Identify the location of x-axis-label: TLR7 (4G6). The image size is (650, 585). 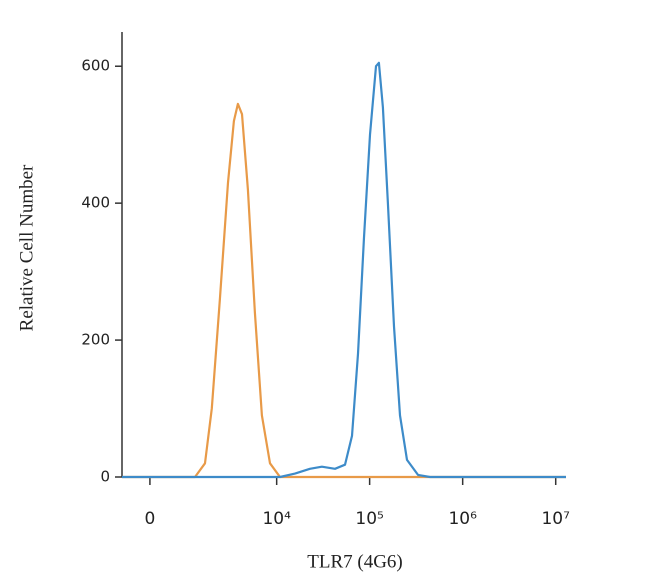
(355, 561).